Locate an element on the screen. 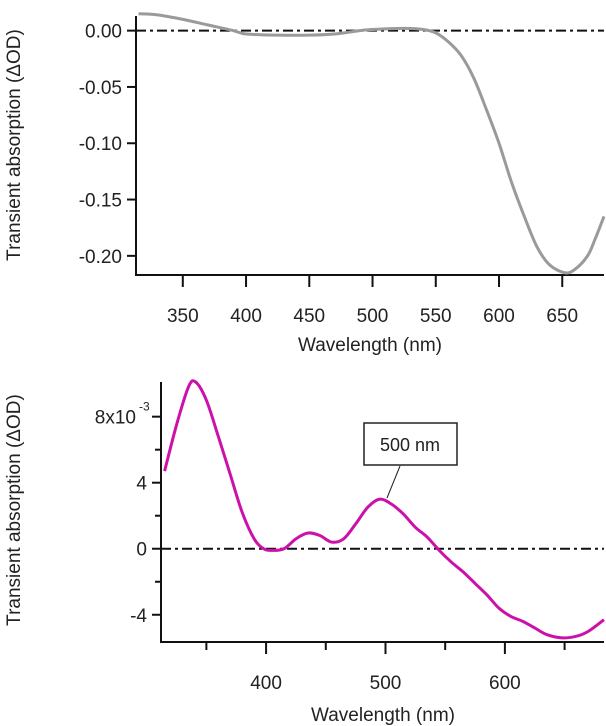  chart0-xtick-label: 450 is located at coordinates (309, 316).